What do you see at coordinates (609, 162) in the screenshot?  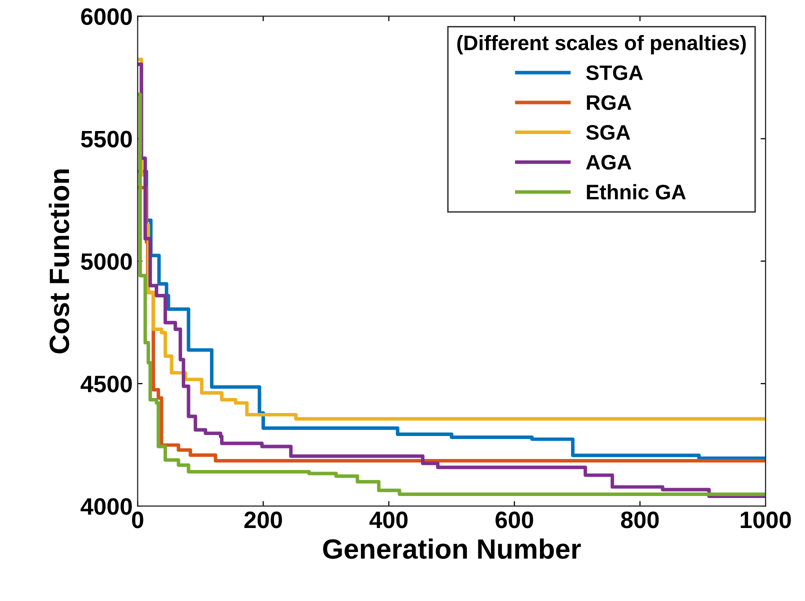 I see `legend-label: AGA` at bounding box center [609, 162].